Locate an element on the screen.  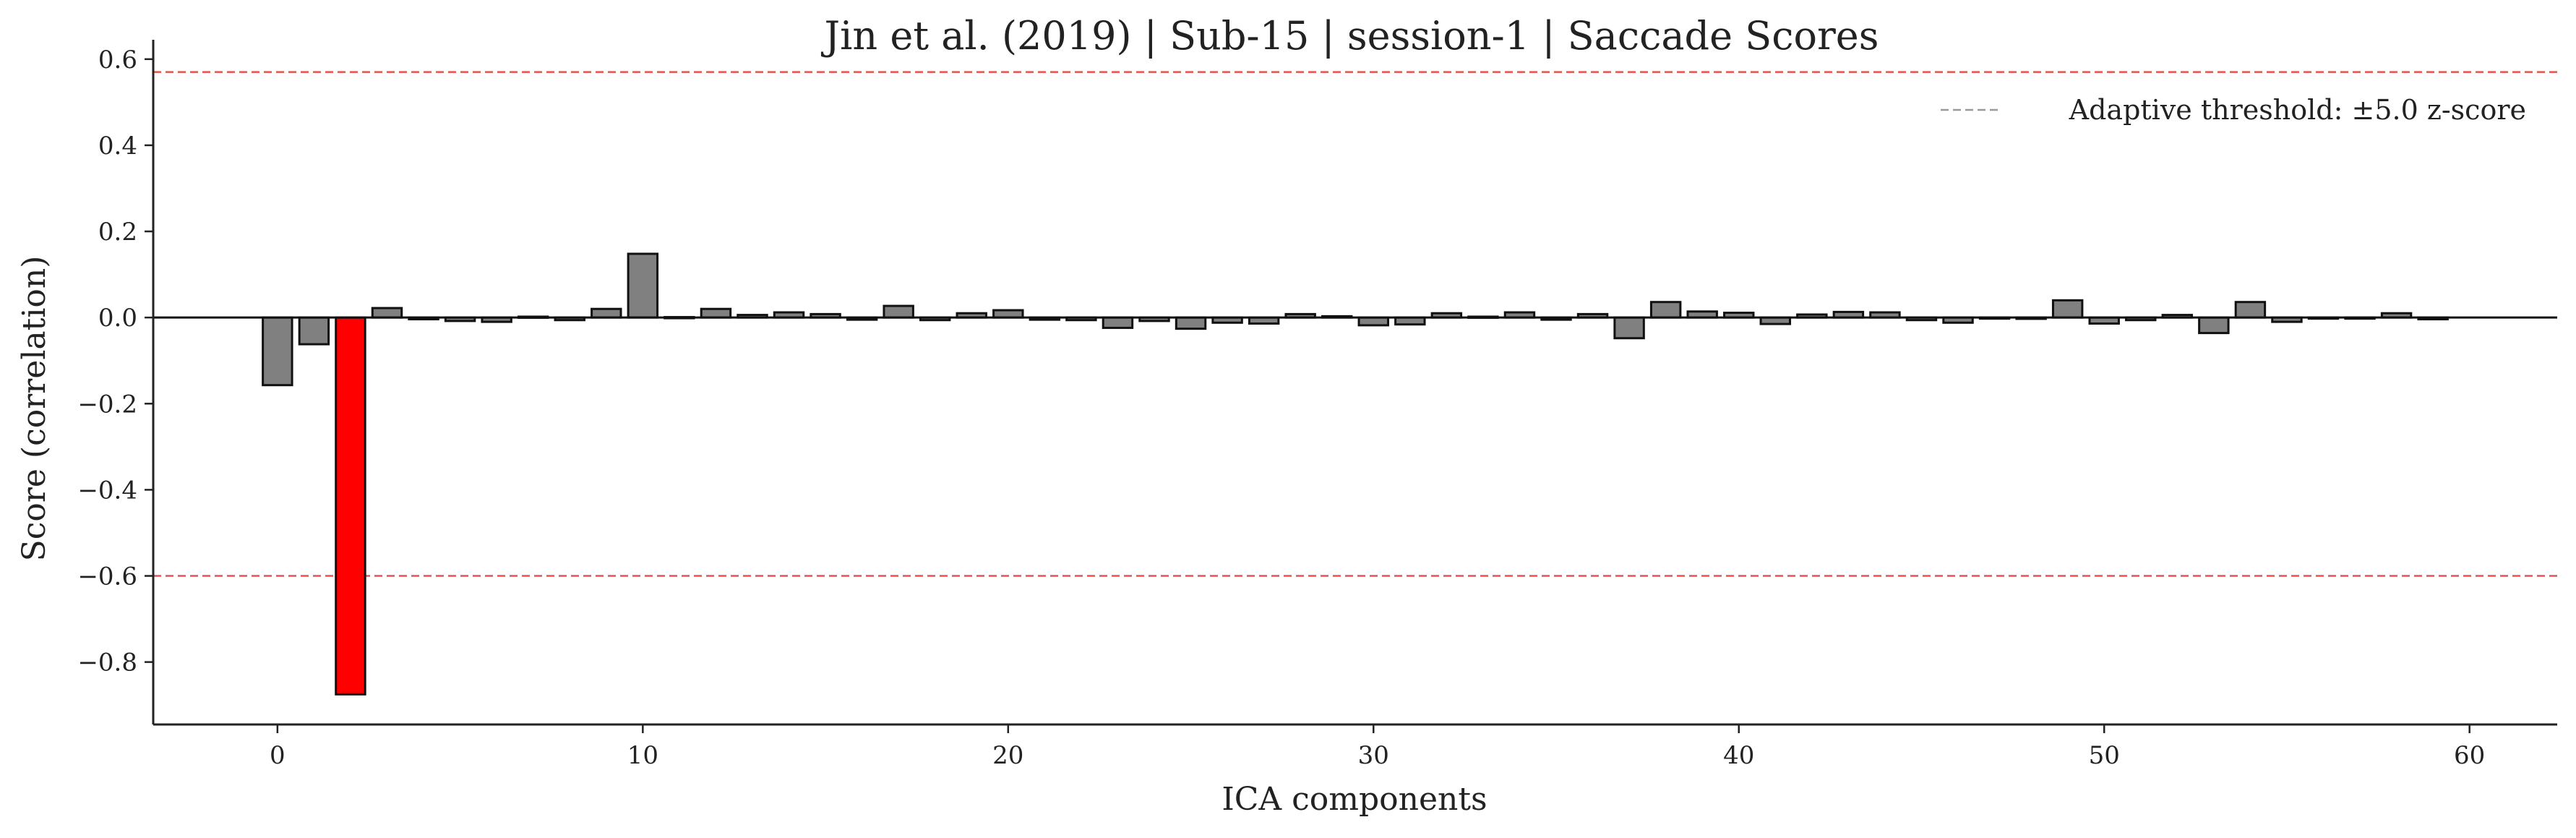
y-tick-label: −0.2 is located at coordinates (107, 404).